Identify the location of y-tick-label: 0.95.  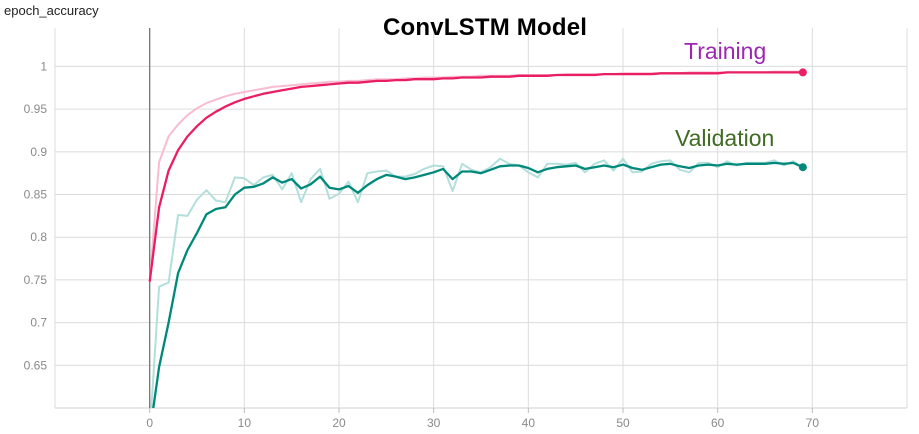
(36, 109).